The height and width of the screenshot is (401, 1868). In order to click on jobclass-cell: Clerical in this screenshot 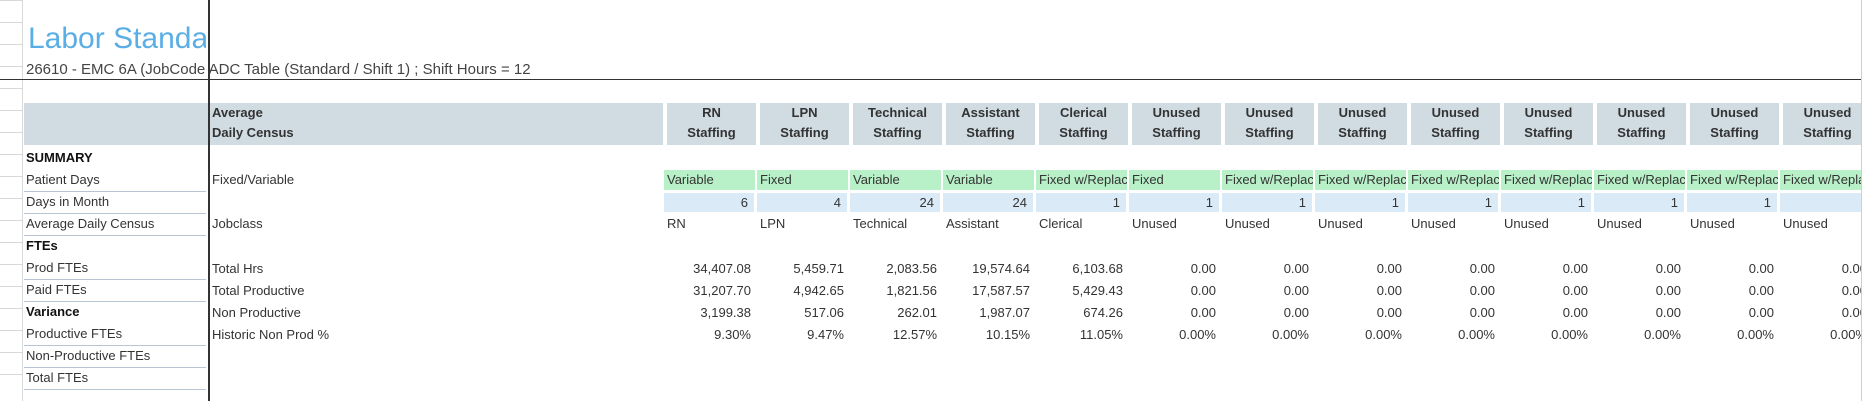, I will do `click(1061, 223)`.